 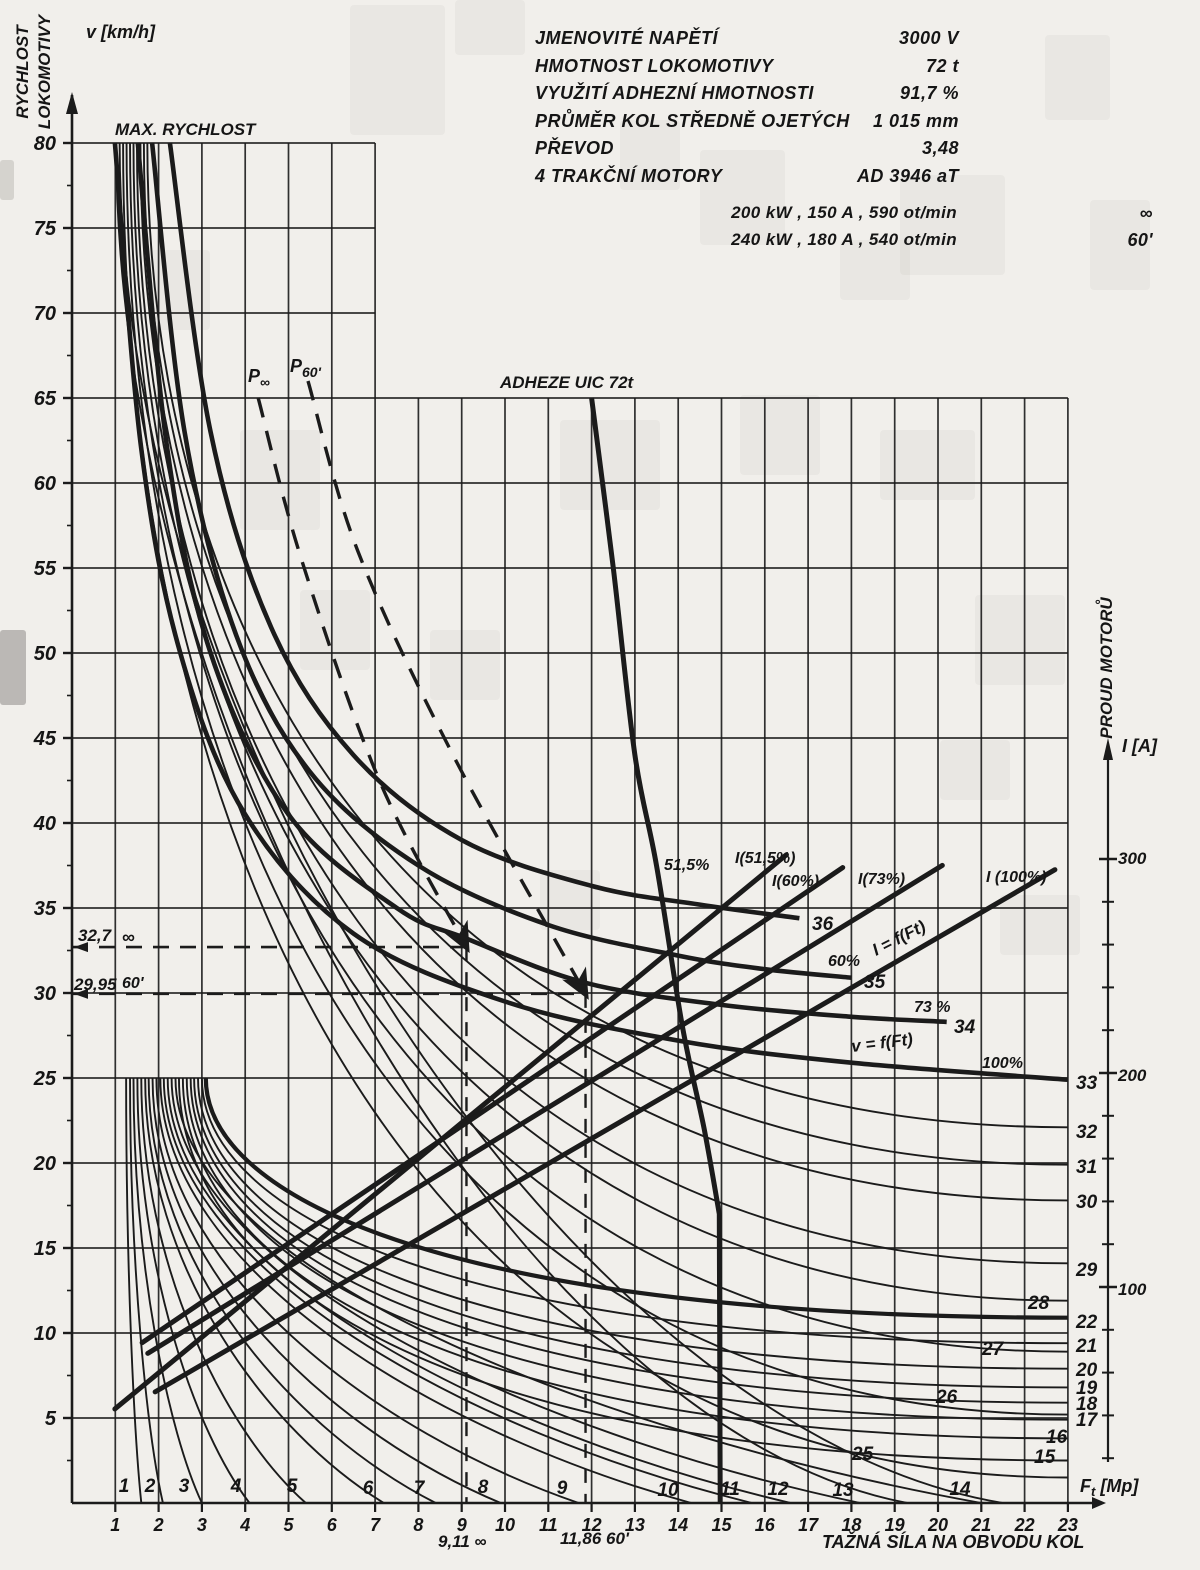 What do you see at coordinates (418, 1525) in the screenshot?
I see `x-axis-tick-label: 8` at bounding box center [418, 1525].